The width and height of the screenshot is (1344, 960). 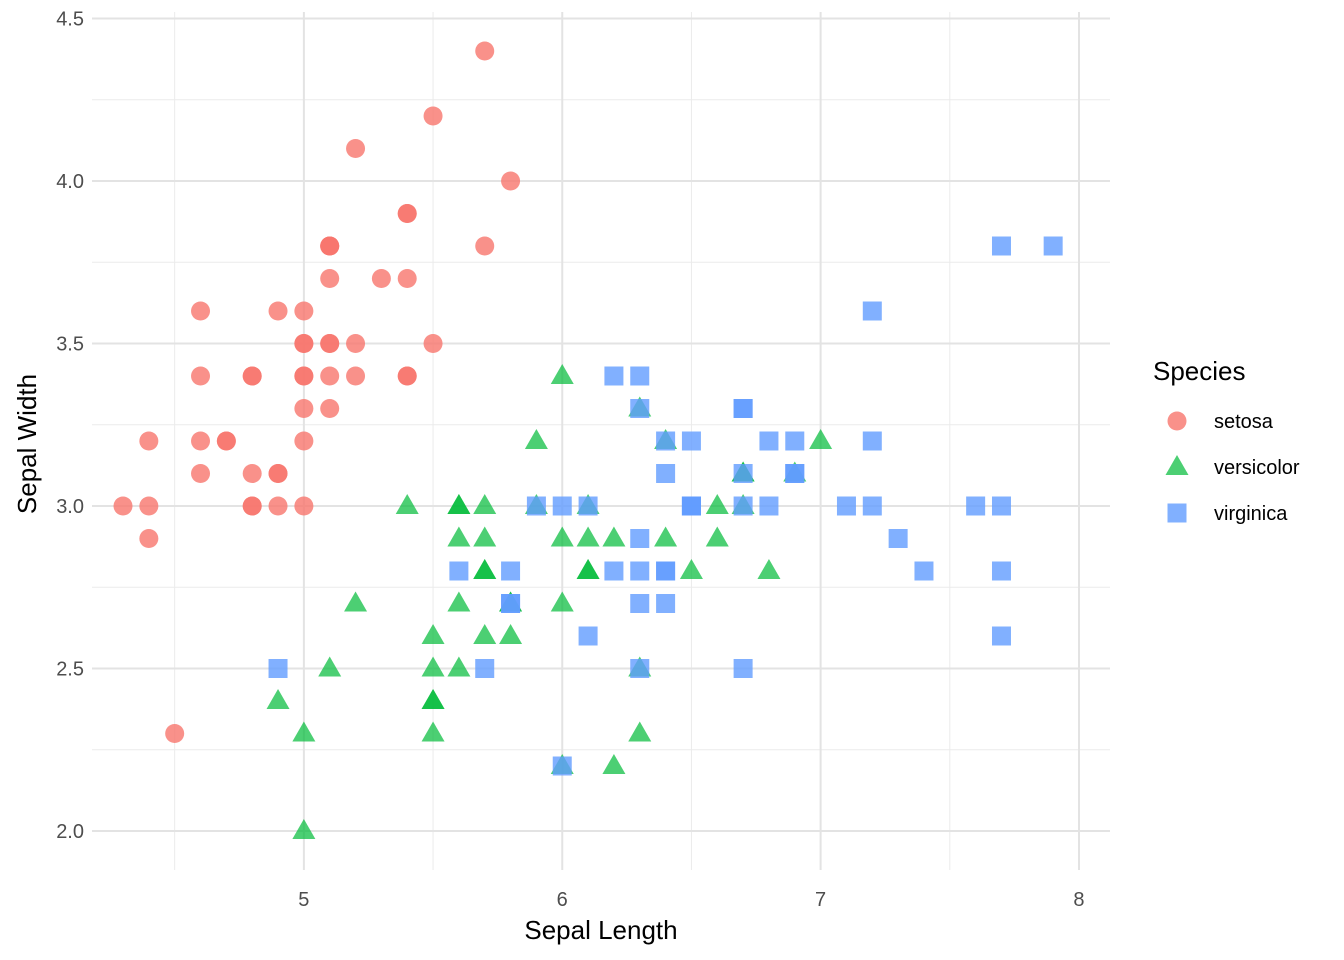 I want to click on x-axis-title: Sepal Length, so click(x=600, y=930).